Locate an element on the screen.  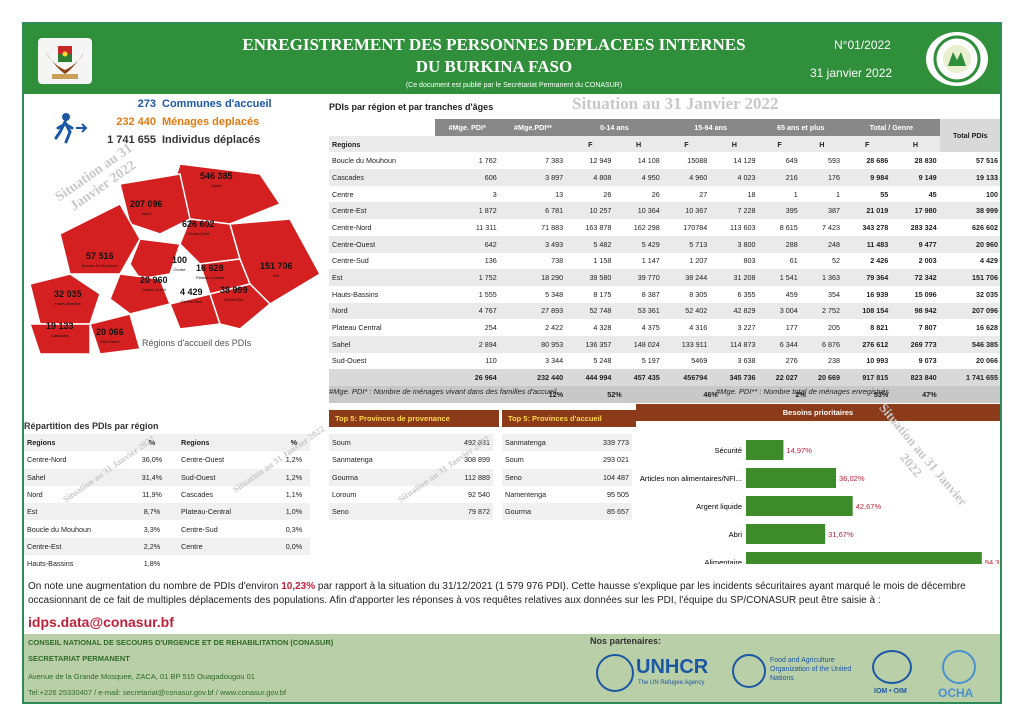
table-row: Est 8,7% Plateau-Central 1,0% is located at coordinates (167, 512).